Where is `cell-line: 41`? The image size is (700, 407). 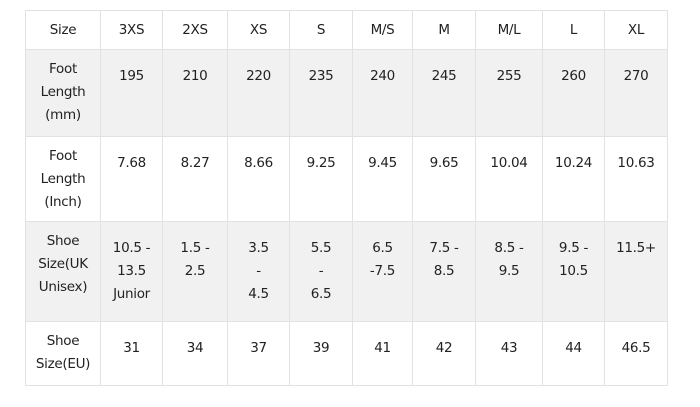 cell-line: 41 is located at coordinates (382, 348).